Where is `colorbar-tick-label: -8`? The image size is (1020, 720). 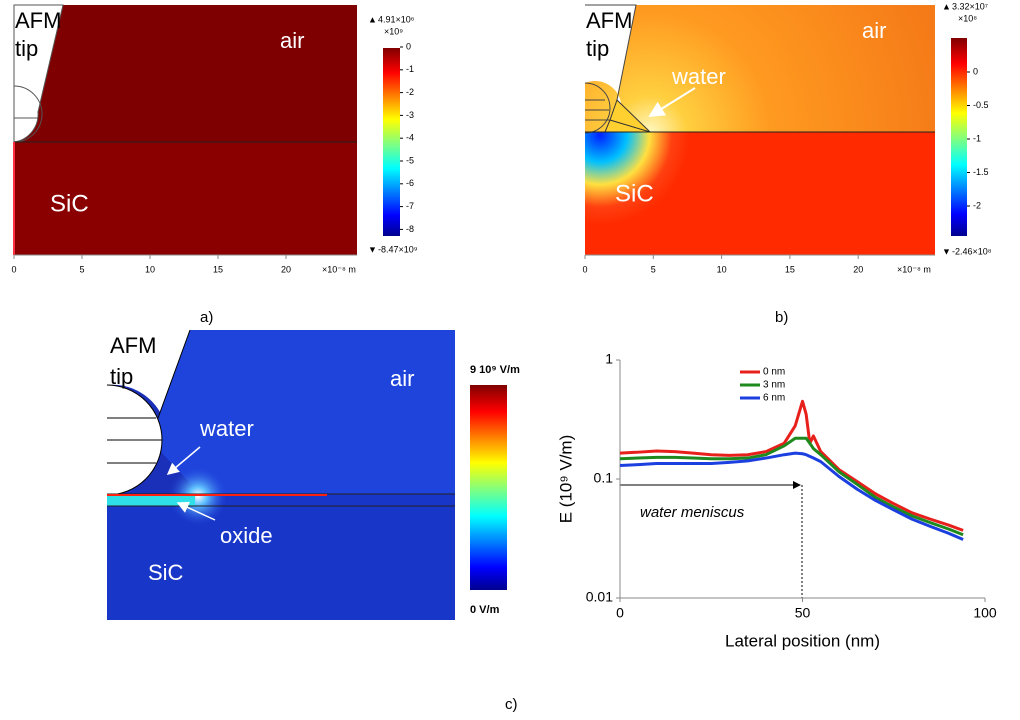 colorbar-tick-label: -8 is located at coordinates (410, 229).